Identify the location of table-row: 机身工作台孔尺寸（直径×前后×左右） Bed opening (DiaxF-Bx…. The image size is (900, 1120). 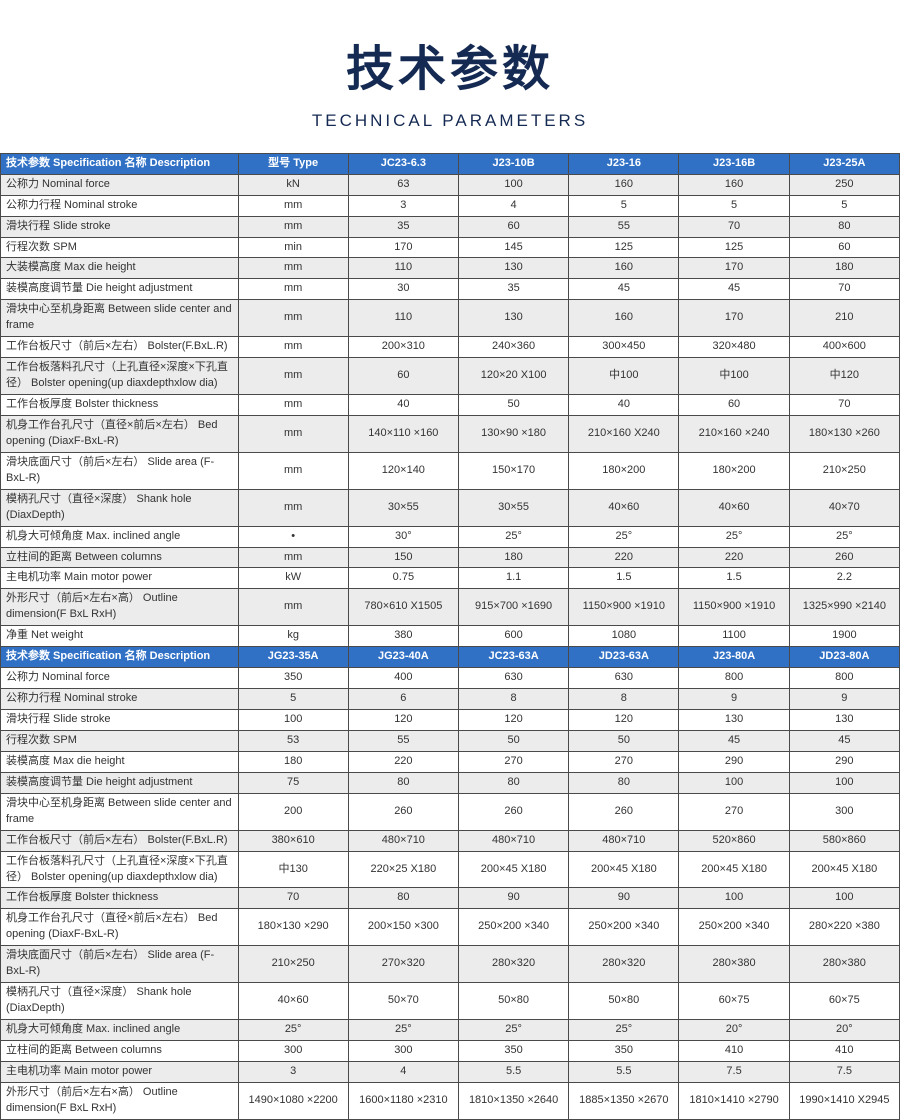
(450, 433).